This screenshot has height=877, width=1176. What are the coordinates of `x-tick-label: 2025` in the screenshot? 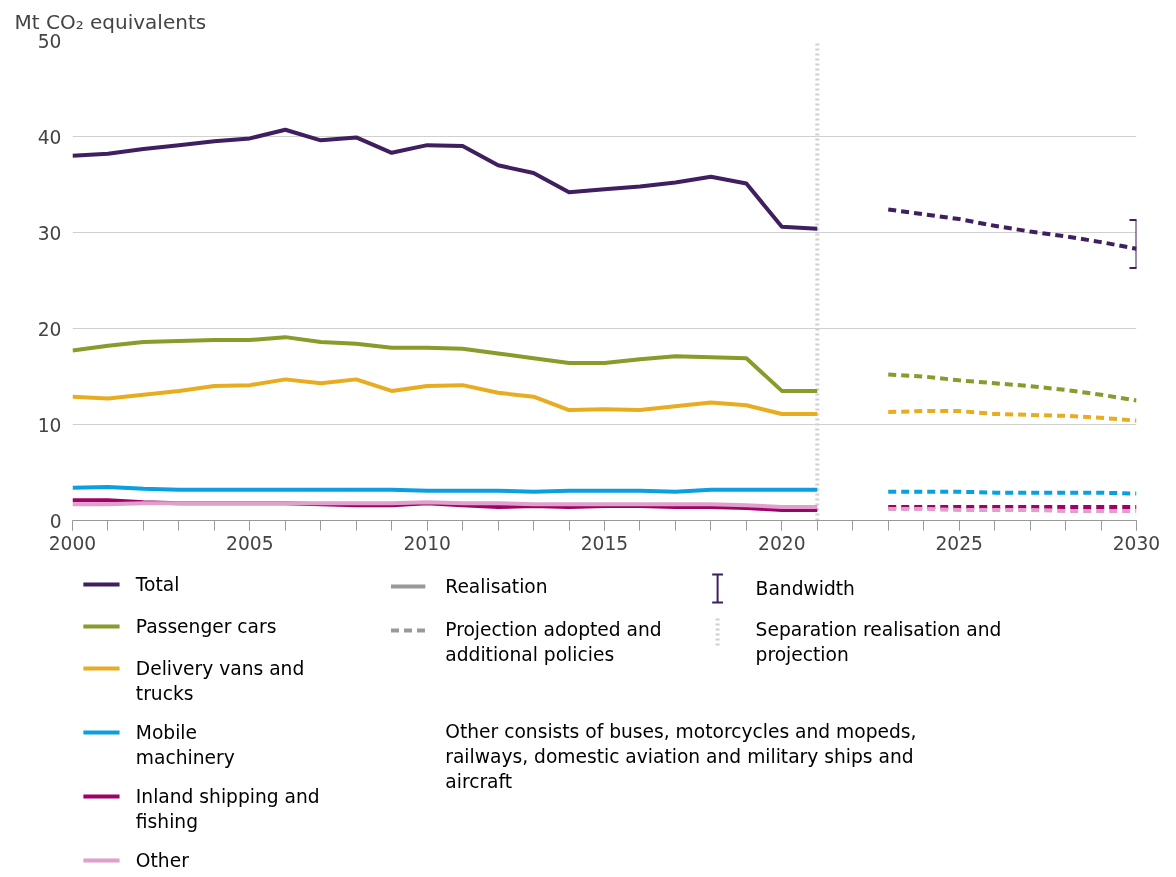 It's located at (959, 543).